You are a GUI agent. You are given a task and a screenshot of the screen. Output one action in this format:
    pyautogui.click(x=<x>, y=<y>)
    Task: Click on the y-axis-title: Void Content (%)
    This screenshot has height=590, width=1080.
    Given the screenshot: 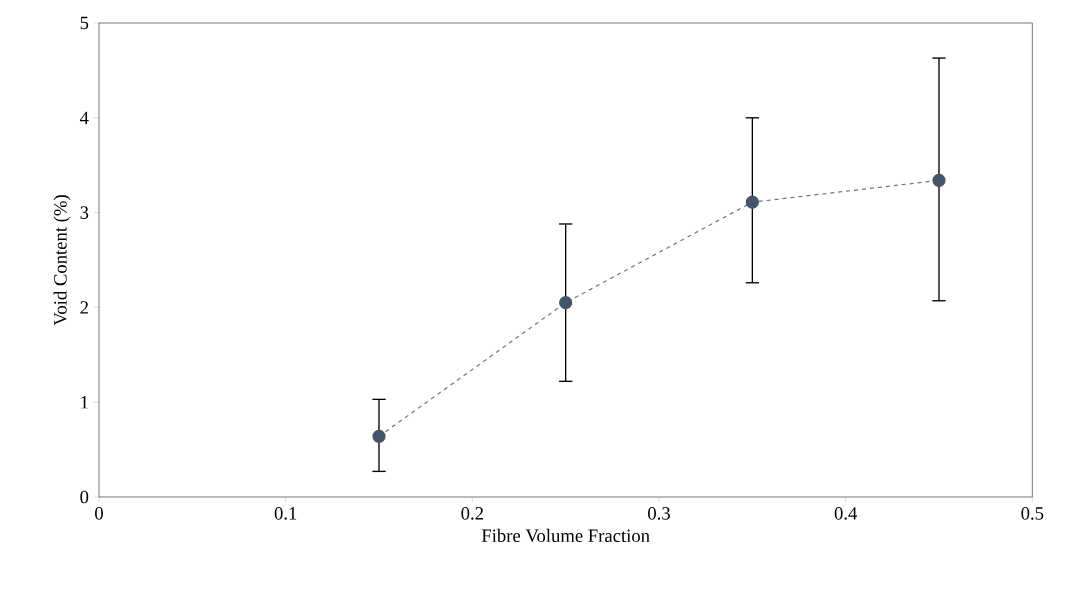 What is the action you would take?
    pyautogui.click(x=62, y=260)
    